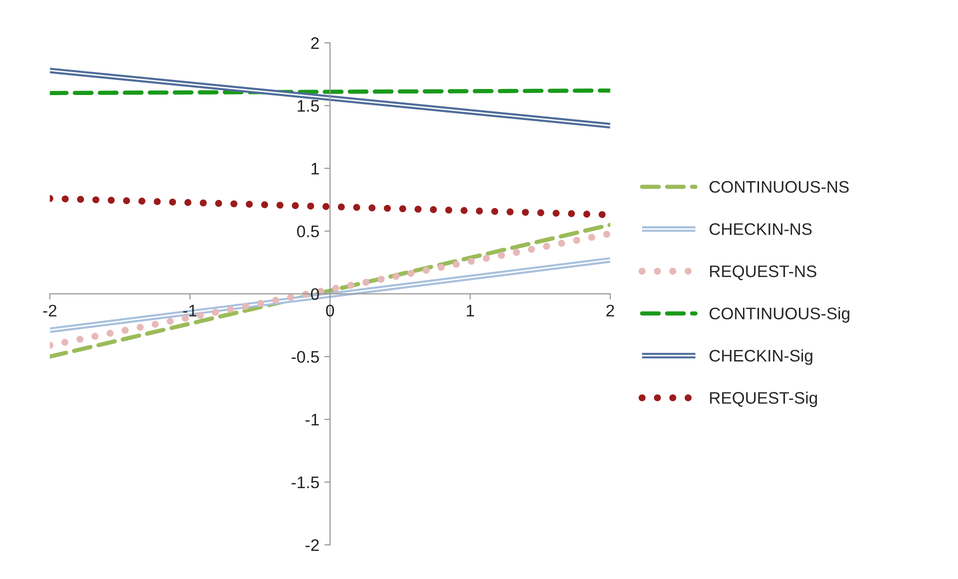  I want to click on y-tick-label: 1, so click(315, 168).